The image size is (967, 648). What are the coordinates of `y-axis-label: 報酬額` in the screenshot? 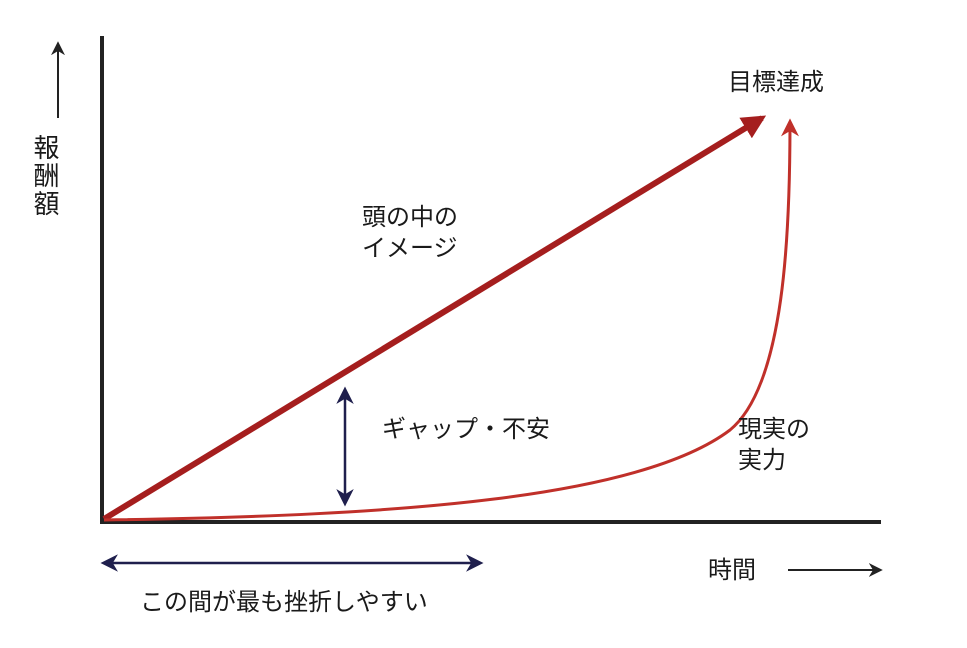 It's located at (44, 176).